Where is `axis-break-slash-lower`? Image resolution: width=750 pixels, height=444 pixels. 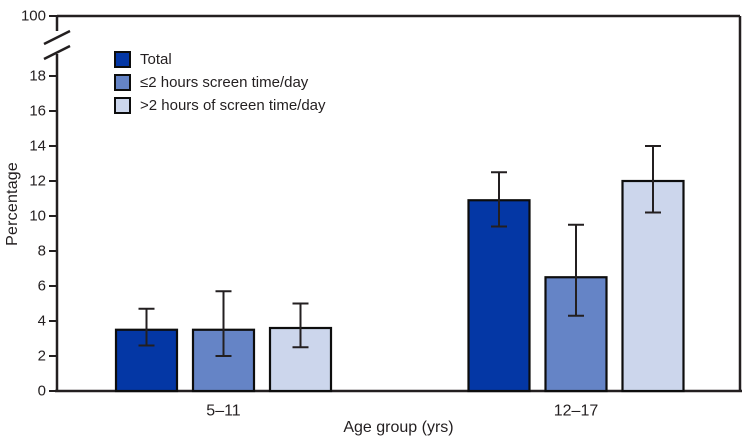 axis-break-slash-lower is located at coordinates (57, 52).